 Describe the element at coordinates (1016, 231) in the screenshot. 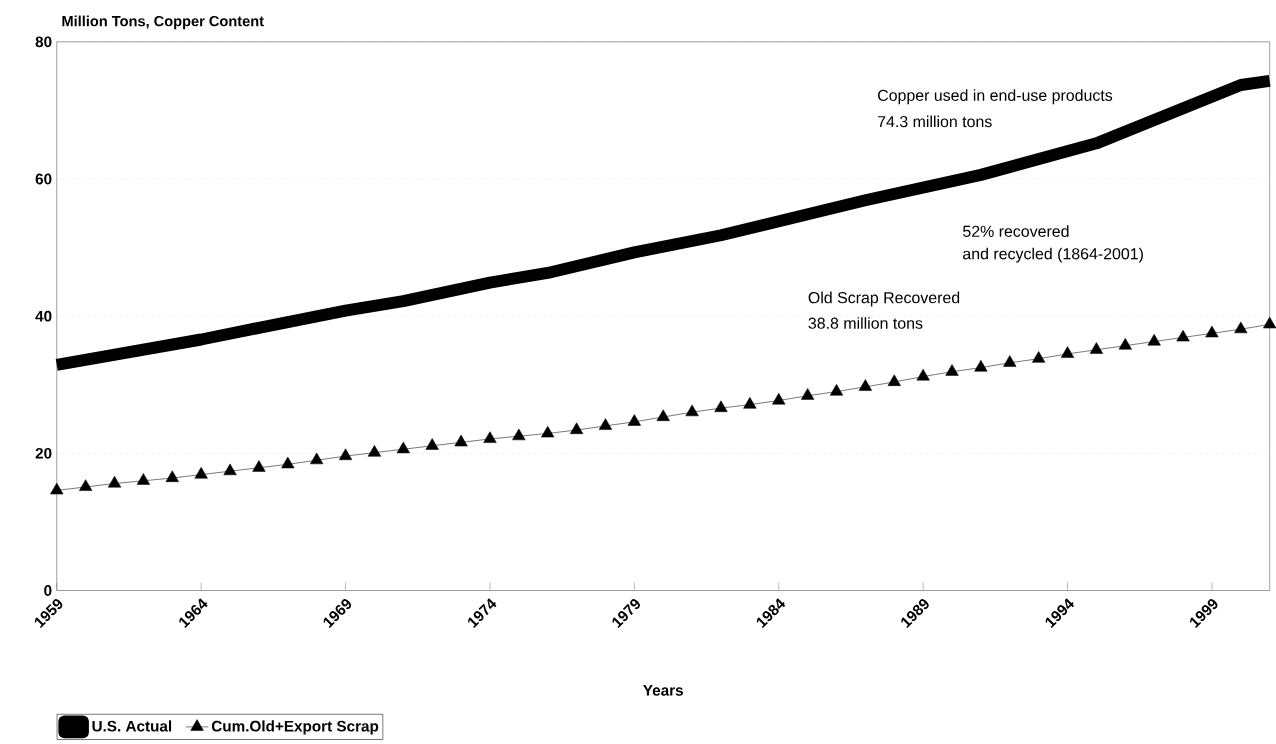

I see `annotation: 52% recovered` at that location.